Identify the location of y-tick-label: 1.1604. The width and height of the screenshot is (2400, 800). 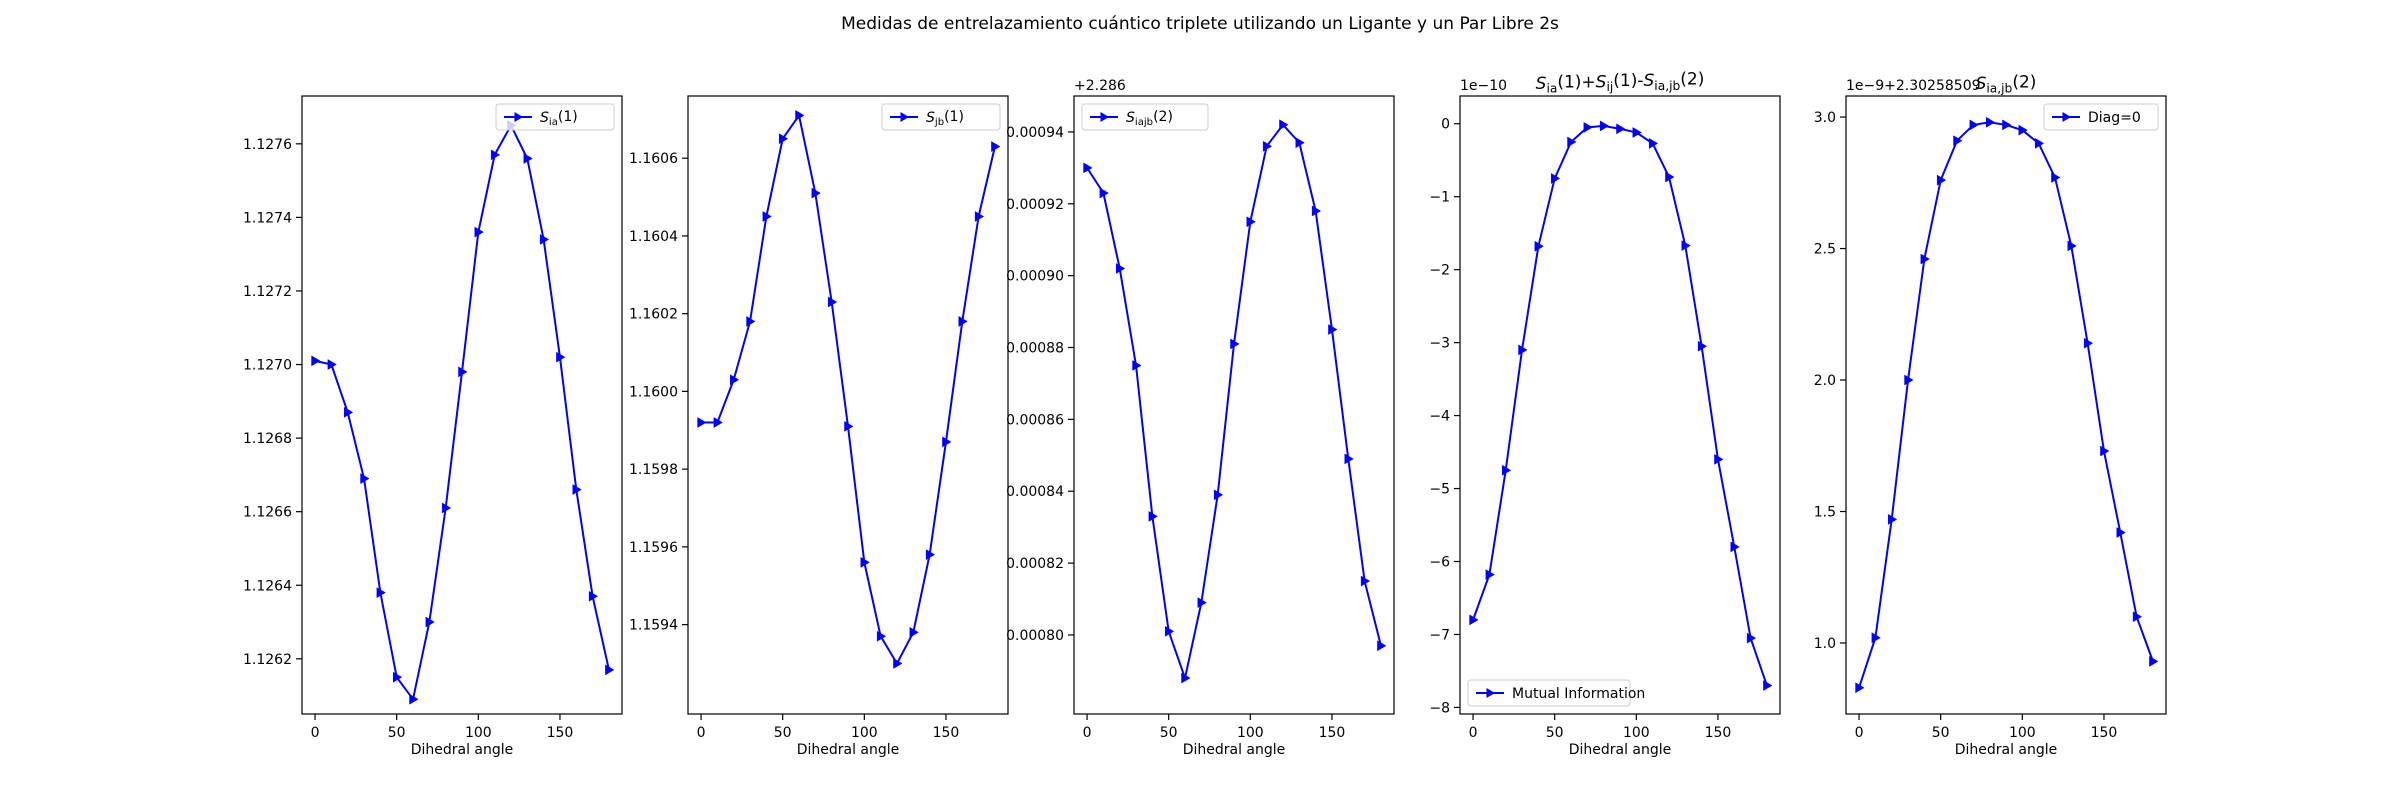
(653, 237).